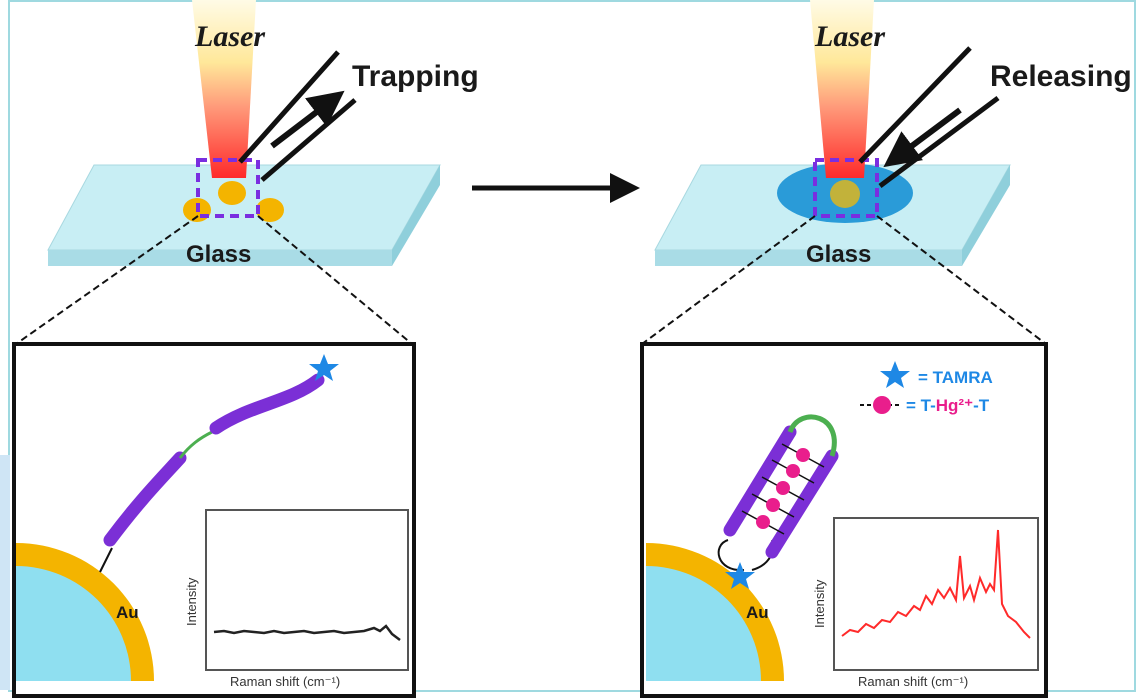 This screenshot has height=700, width=1140. Describe the element at coordinates (267, 404) in the screenshot. I see `dna-strand-upper` at that location.